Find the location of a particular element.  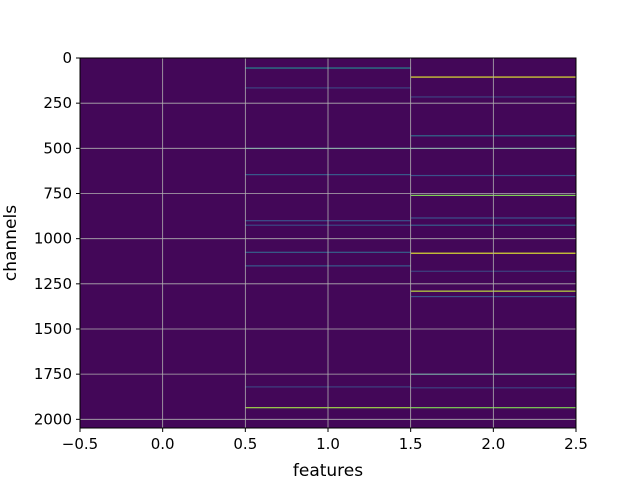

y-axis-label: channels is located at coordinates (11, 243).